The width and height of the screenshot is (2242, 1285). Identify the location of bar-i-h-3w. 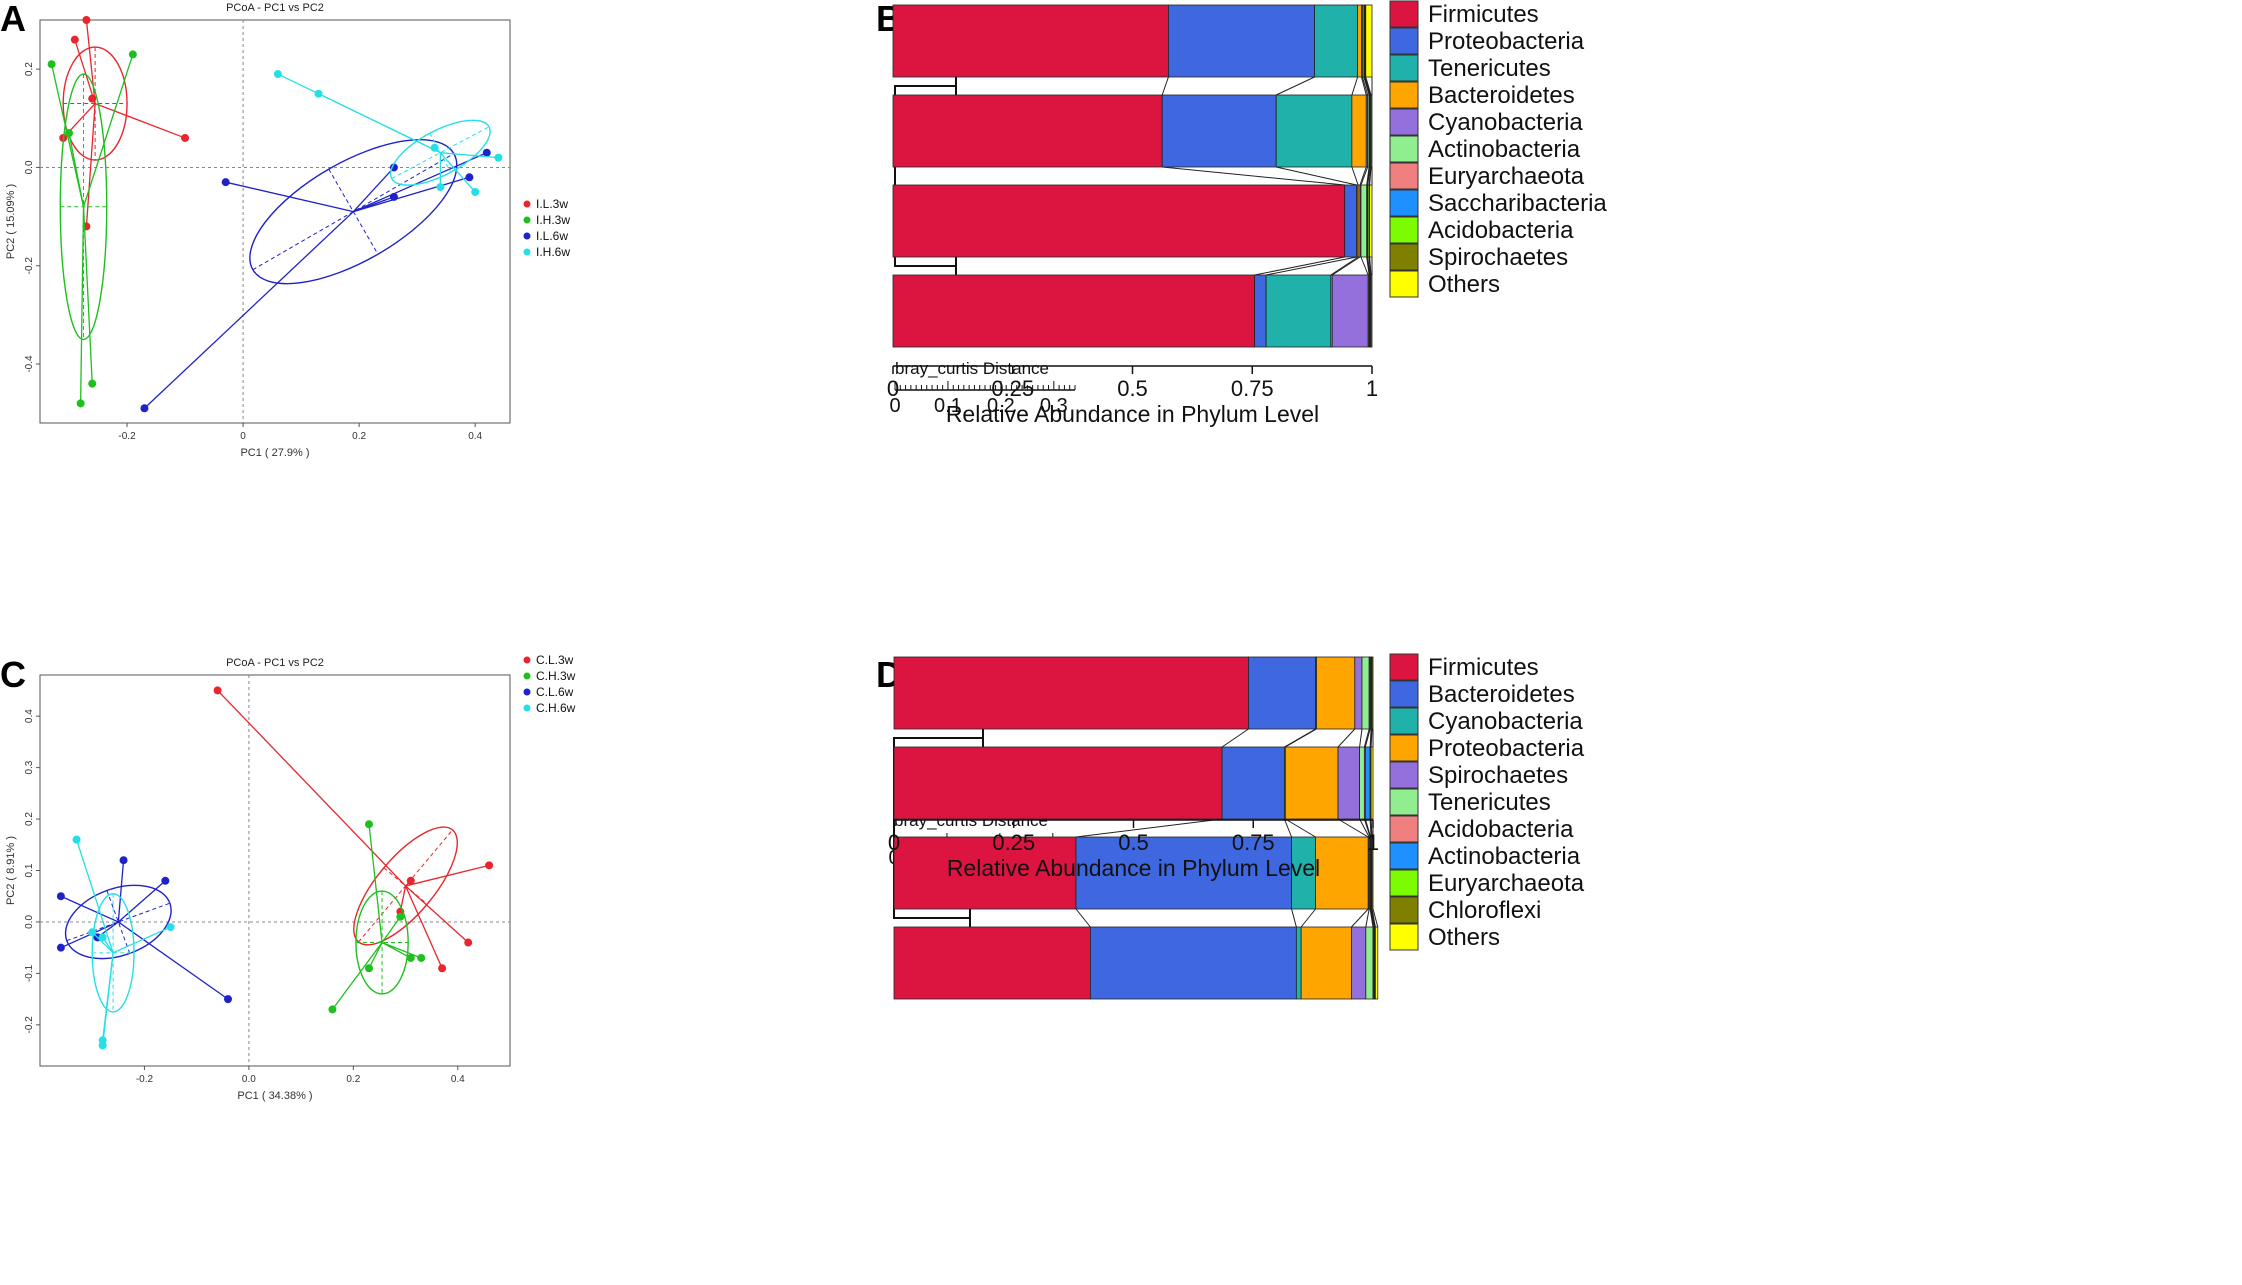
(1132, 131).